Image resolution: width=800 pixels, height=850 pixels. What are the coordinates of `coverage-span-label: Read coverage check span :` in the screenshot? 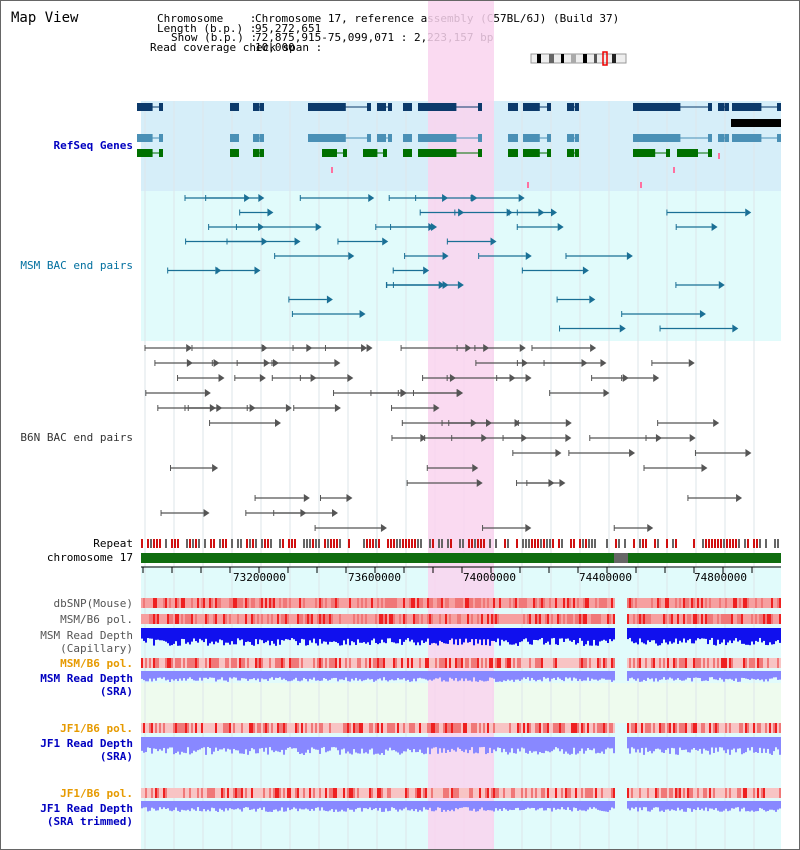 It's located at (236, 47).